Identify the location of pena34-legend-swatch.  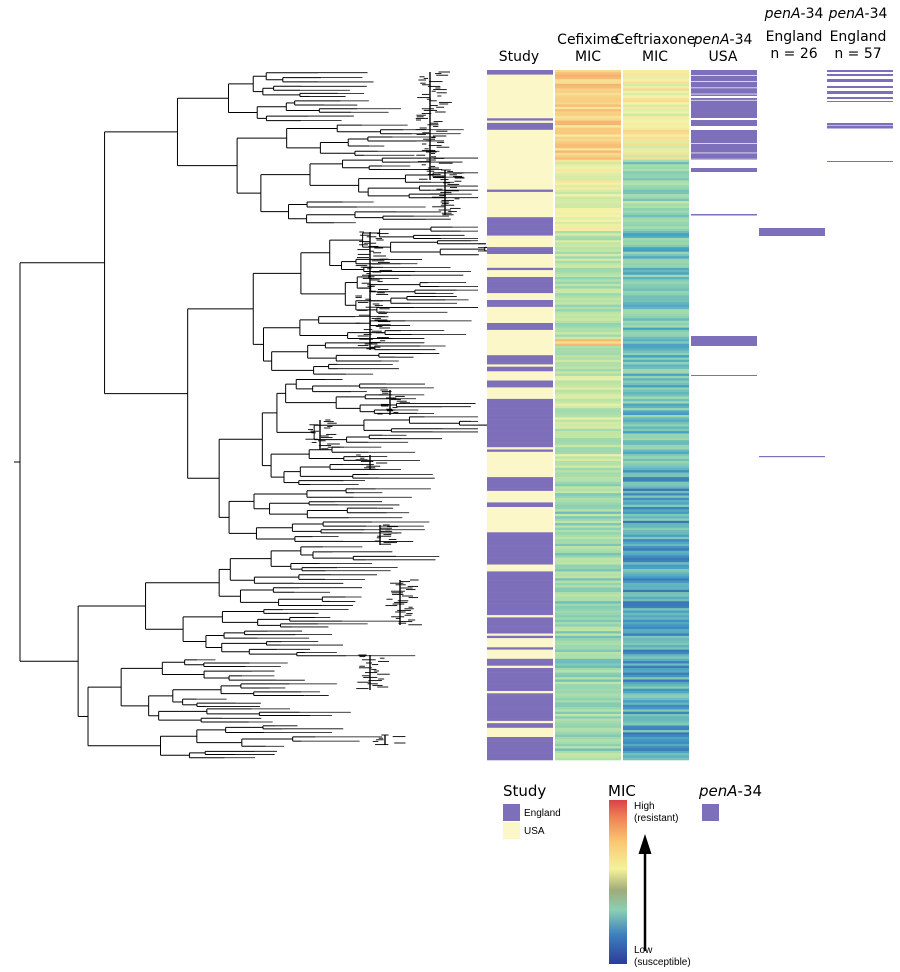
(710, 812).